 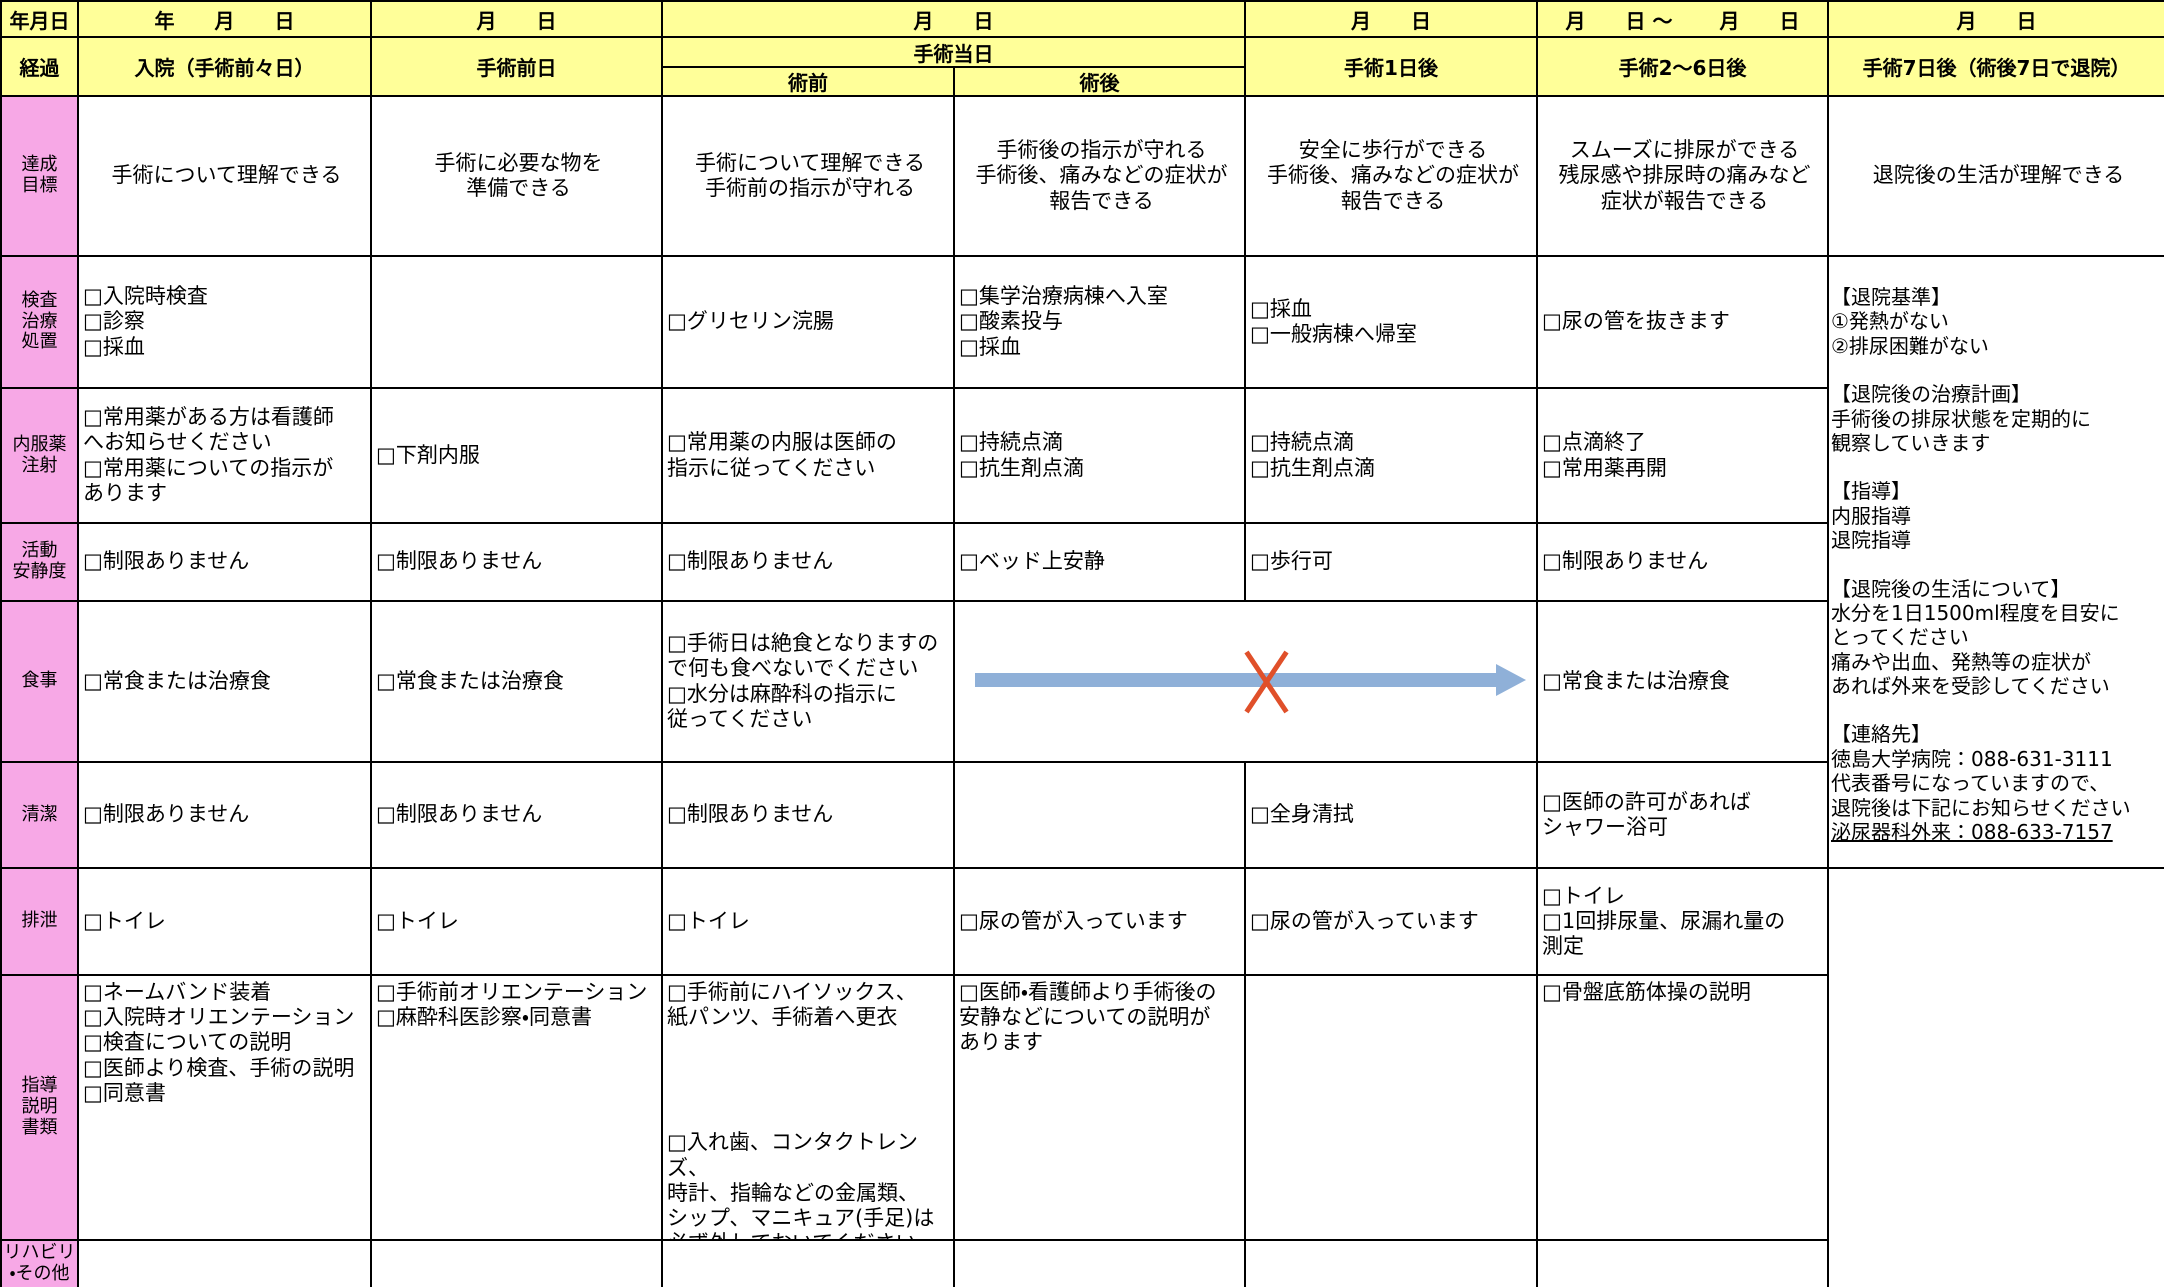 I want to click on stage-text: 手術当日, so click(x=953, y=53).